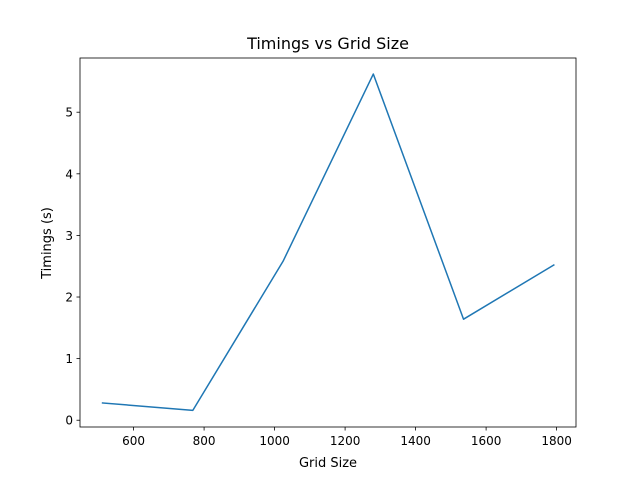 Image resolution: width=640 pixels, height=480 pixels. What do you see at coordinates (345, 441) in the screenshot?
I see `x-tick-label-1200: 1200` at bounding box center [345, 441].